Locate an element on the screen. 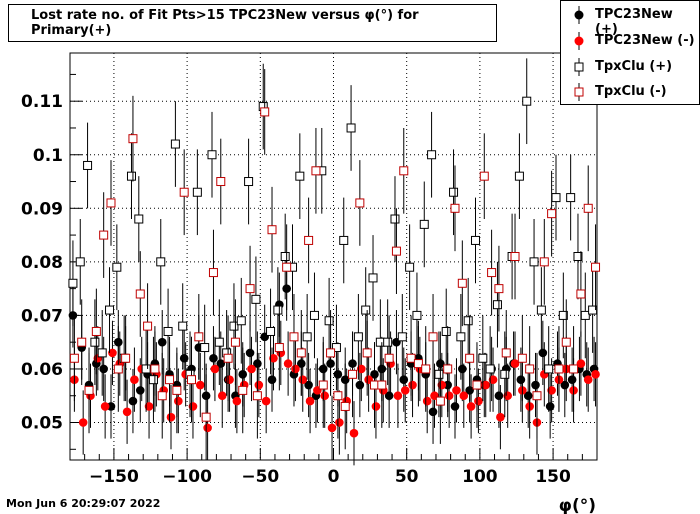  y-tick-label: 0.09 is located at coordinates (42, 209).